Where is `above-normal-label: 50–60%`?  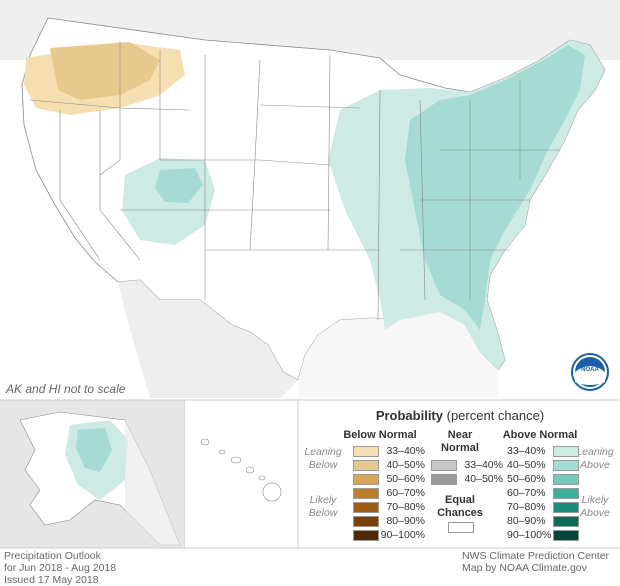
above-normal-label: 50–60% is located at coordinates (526, 479).